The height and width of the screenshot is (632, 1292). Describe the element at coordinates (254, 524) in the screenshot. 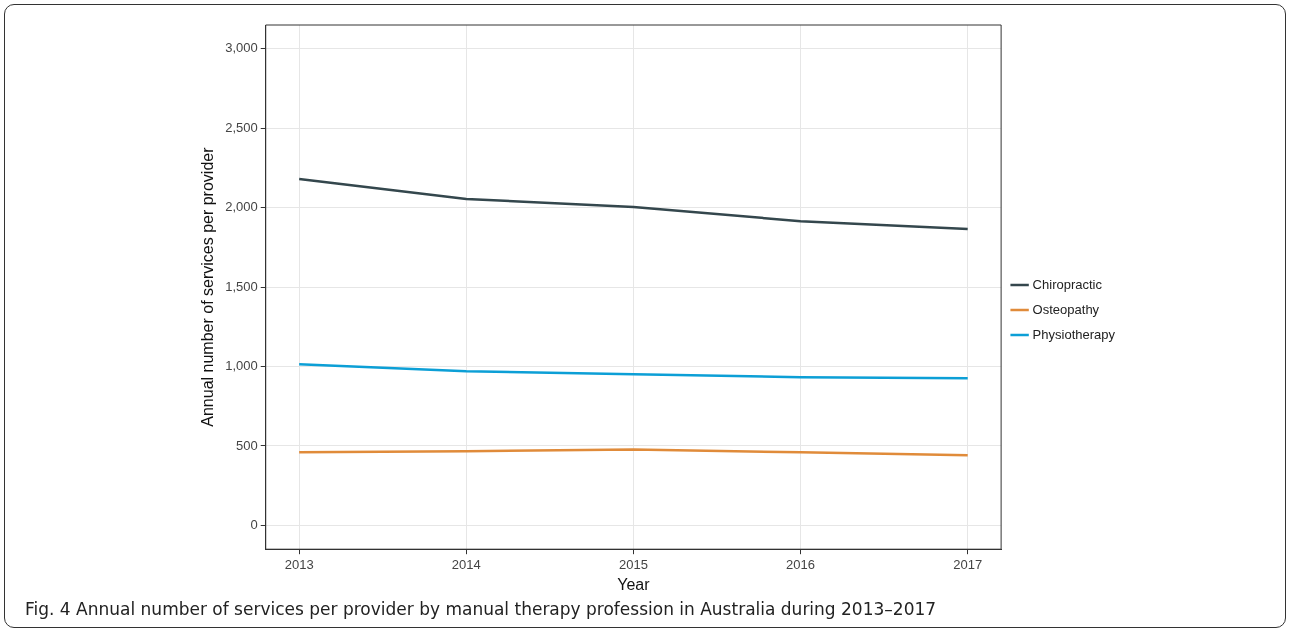

I see `y-tick-label: 0` at that location.